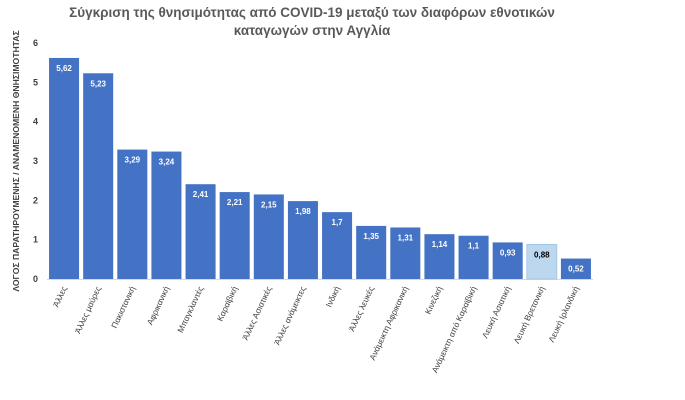 This screenshot has height=400, width=685. Describe the element at coordinates (257, 313) in the screenshot. I see `x-tick-label: Άλλες Ασιατικές` at that location.